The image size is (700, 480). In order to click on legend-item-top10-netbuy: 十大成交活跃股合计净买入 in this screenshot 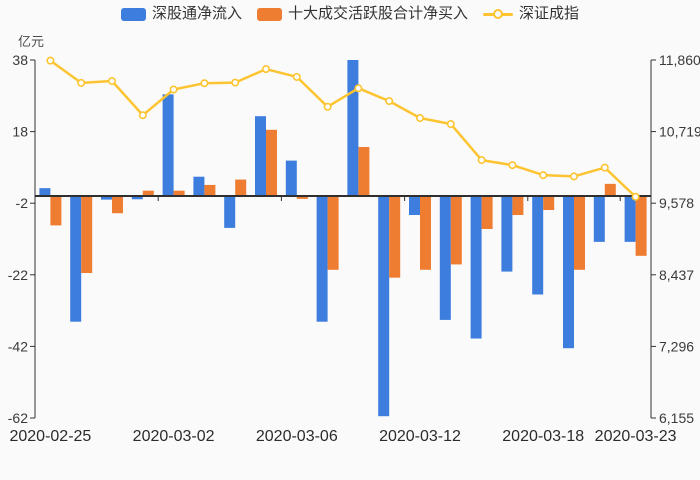, I will do `click(362, 14)`.